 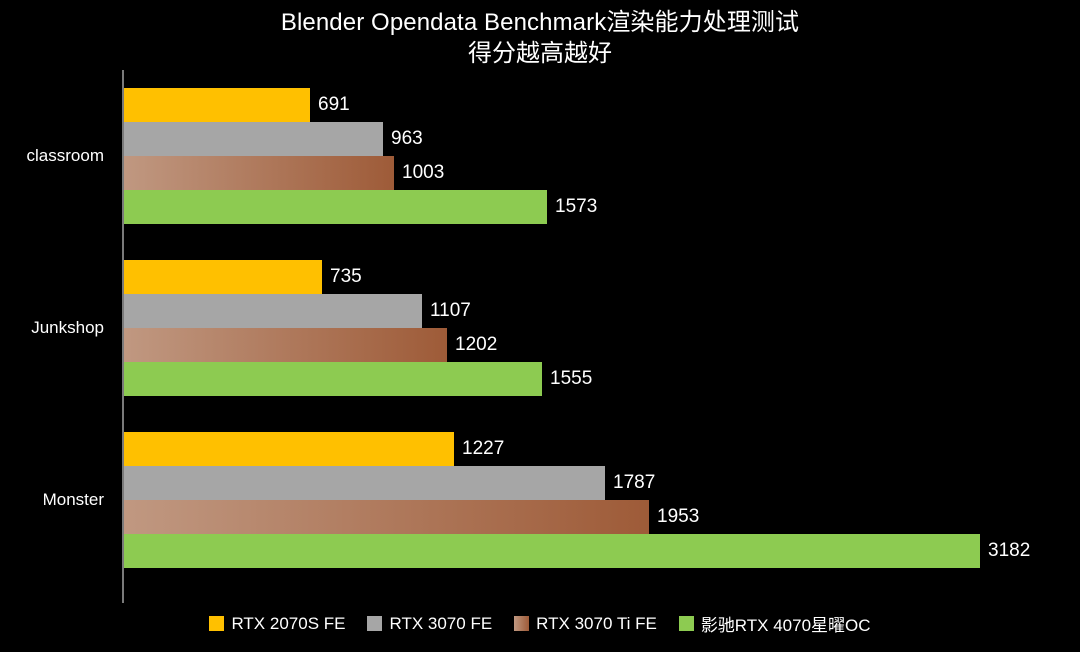 What do you see at coordinates (483, 448) in the screenshot?
I see `bar-value-label: 1227` at bounding box center [483, 448].